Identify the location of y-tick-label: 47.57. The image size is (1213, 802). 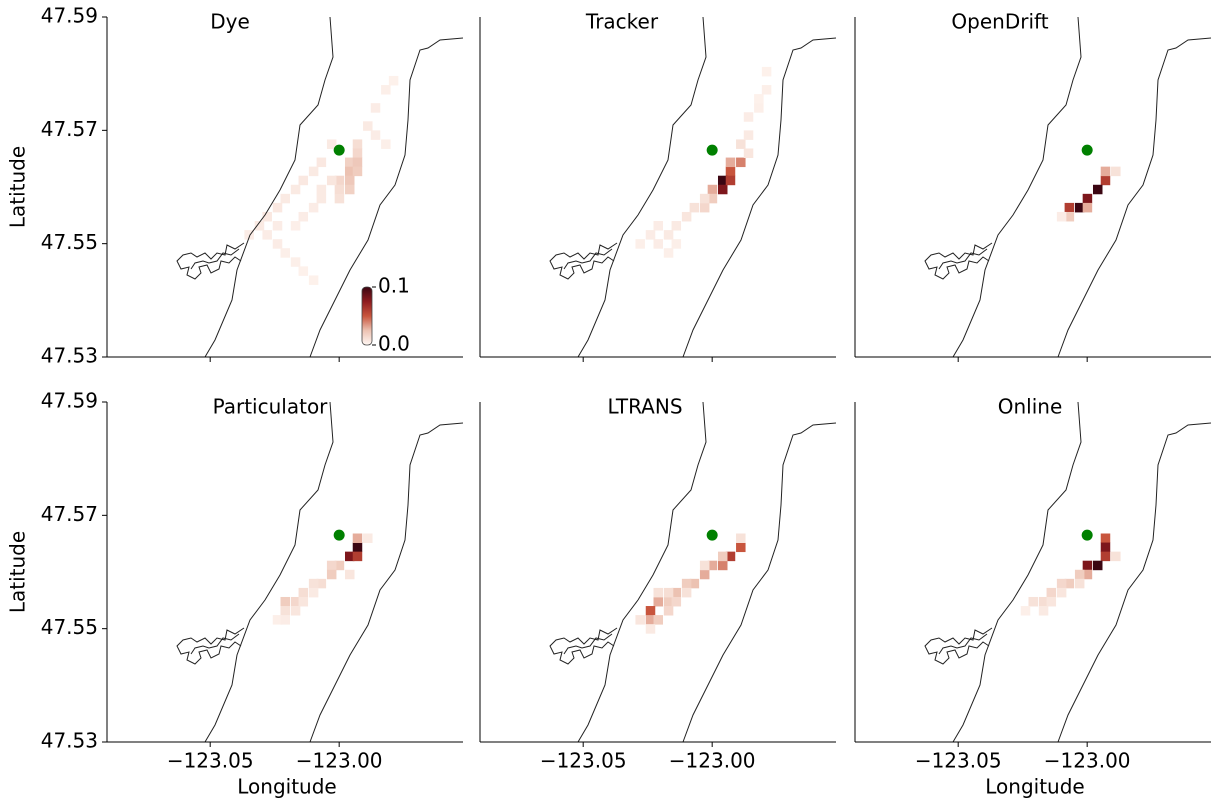
(69, 514).